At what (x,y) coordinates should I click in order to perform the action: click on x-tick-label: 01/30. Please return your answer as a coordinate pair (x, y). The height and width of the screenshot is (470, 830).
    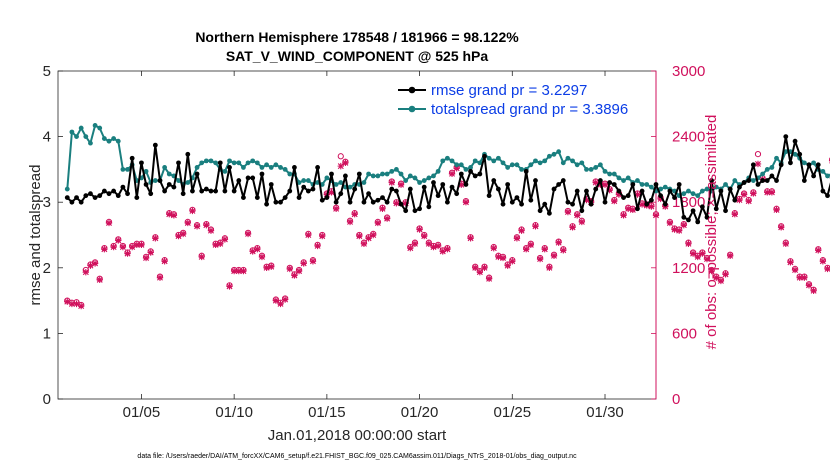
    Looking at the image, I should click on (605, 412).